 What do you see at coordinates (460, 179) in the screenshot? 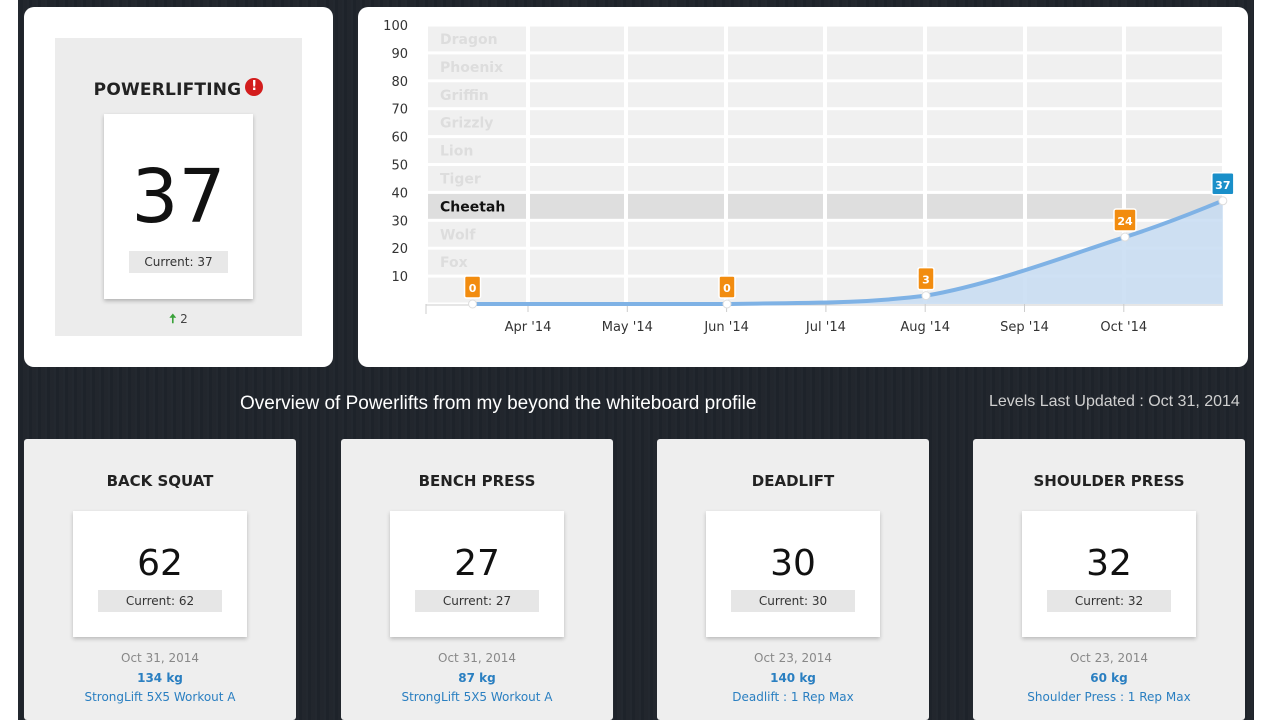
I see `band-label: Tiger` at bounding box center [460, 179].